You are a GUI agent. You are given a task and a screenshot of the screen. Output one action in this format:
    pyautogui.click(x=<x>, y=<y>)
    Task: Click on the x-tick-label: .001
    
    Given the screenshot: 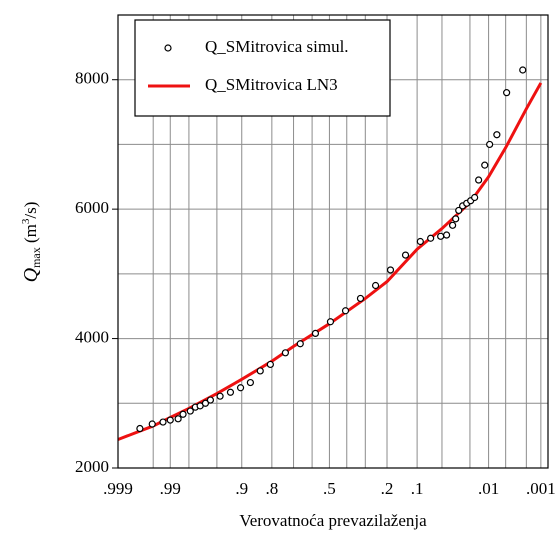 What is the action you would take?
    pyautogui.click(x=541, y=488)
    